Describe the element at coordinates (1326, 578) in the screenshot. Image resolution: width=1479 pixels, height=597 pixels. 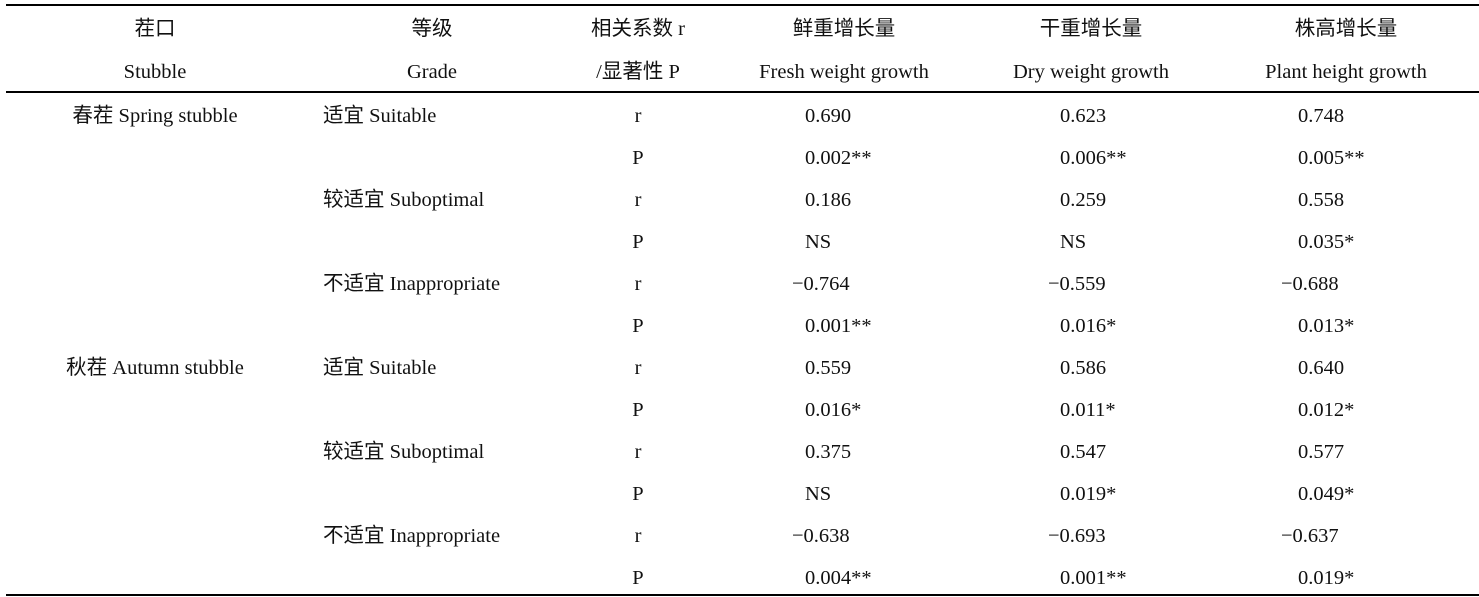
I see `plant-height-cell: 0.019*` at that location.